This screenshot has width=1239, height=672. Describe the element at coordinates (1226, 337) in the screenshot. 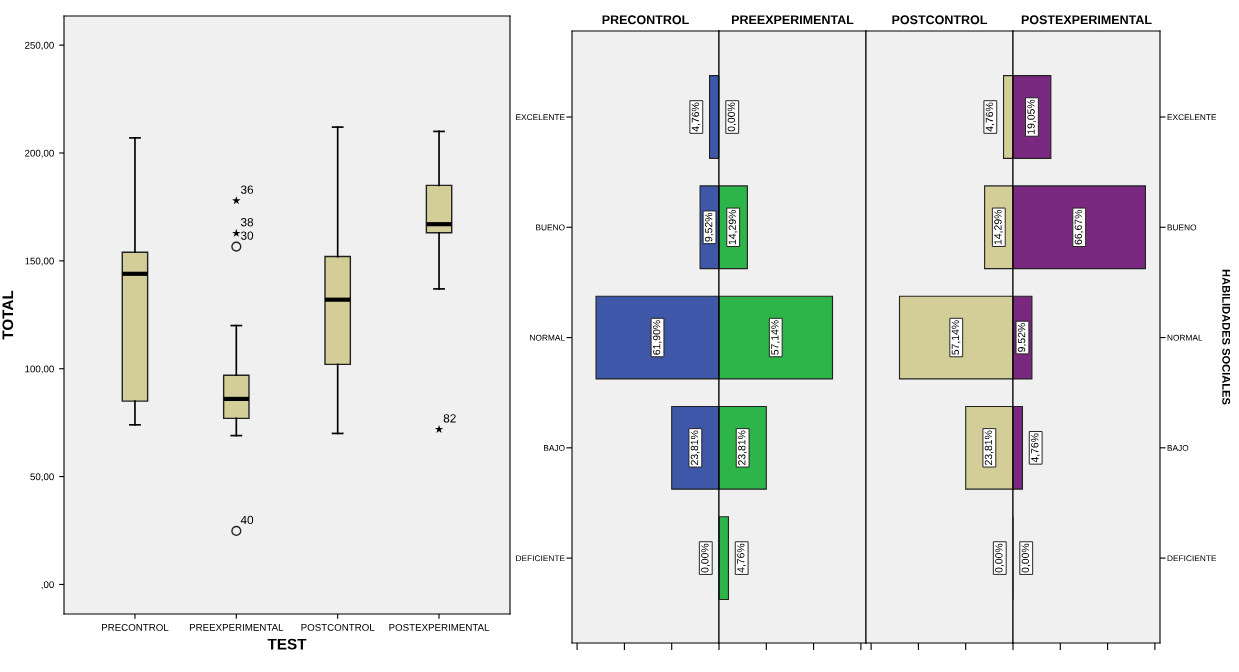

I see `y2-axis-title: HABILIDADES SOCIALES` at that location.